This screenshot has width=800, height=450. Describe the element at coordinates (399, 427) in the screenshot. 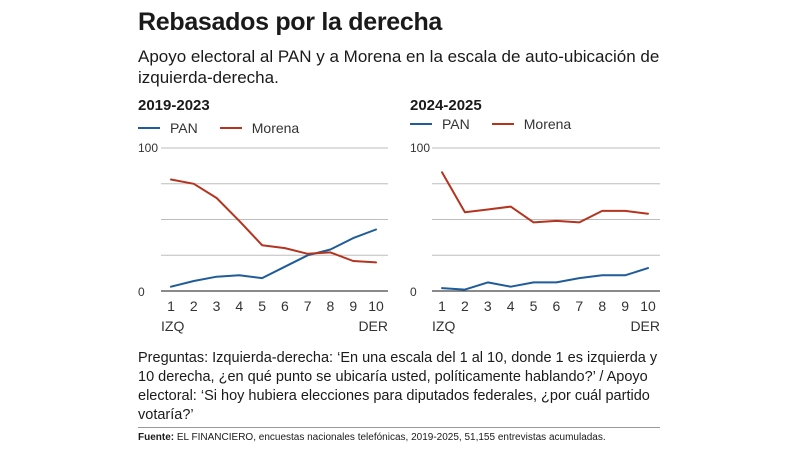

I see `divider` at that location.